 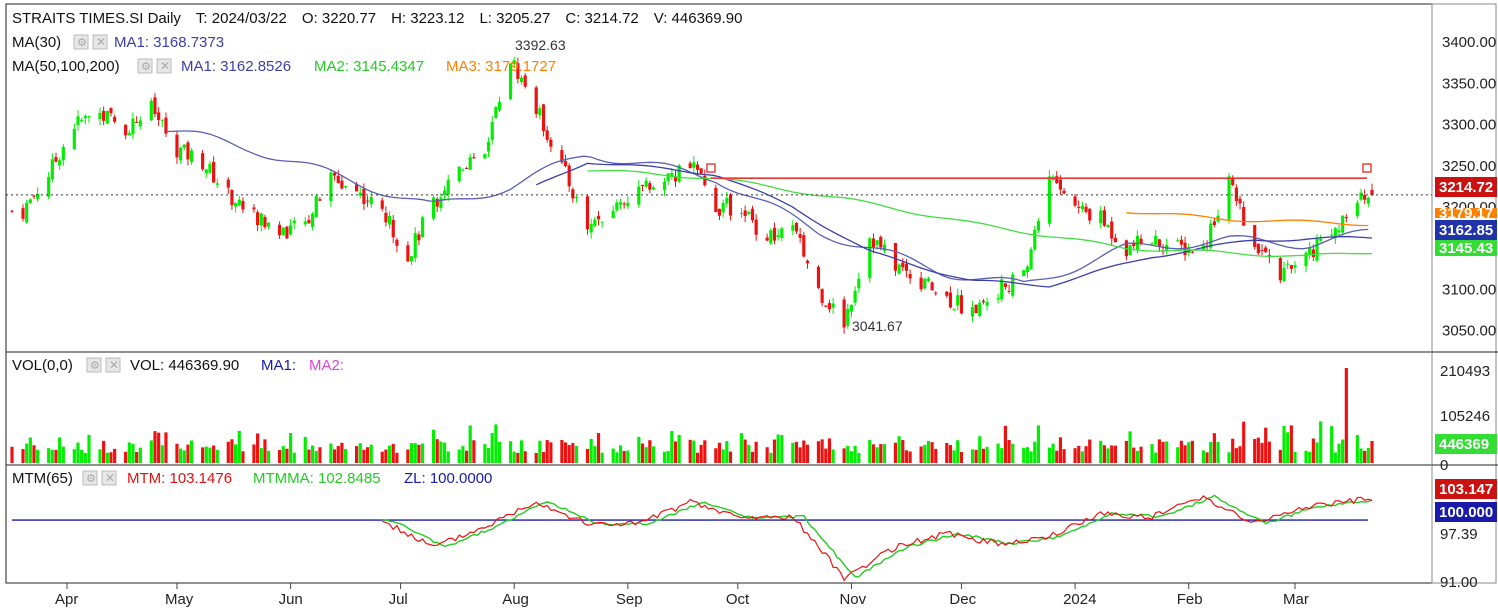 I want to click on resistance-handle-right, so click(x=1367, y=168).